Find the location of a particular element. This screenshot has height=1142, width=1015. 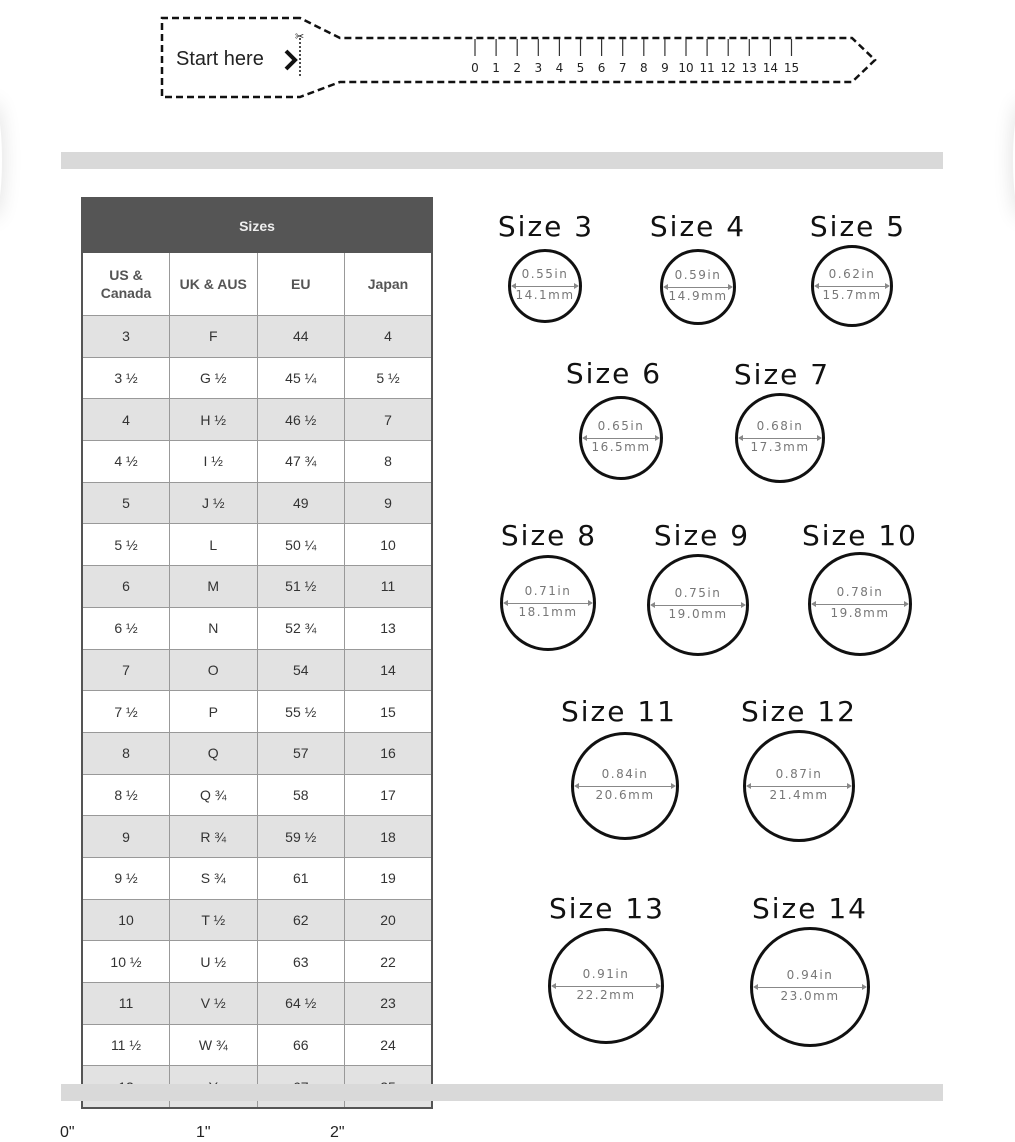

ring-diameter-mm: 16.5mm is located at coordinates (621, 447).